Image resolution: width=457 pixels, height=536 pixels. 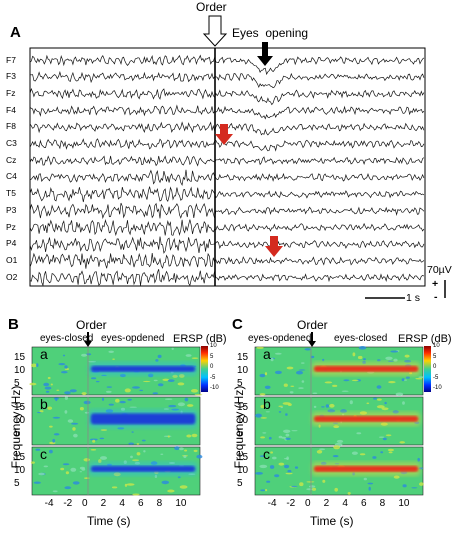 What do you see at coordinates (49, 503) in the screenshot?
I see `x-tick-b: -4` at bounding box center [49, 503].